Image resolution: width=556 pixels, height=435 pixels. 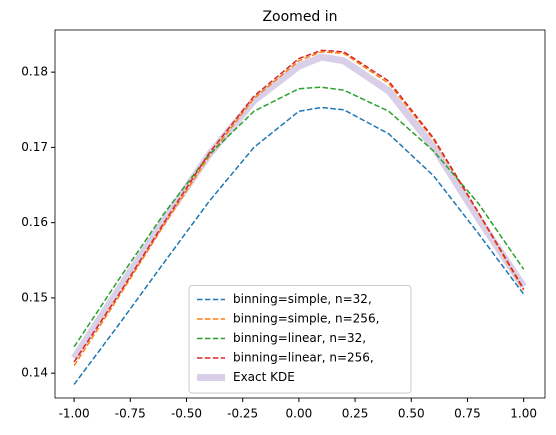 What do you see at coordinates (242, 414) in the screenshot?
I see `x-tick-label: -0.25` at bounding box center [242, 414].